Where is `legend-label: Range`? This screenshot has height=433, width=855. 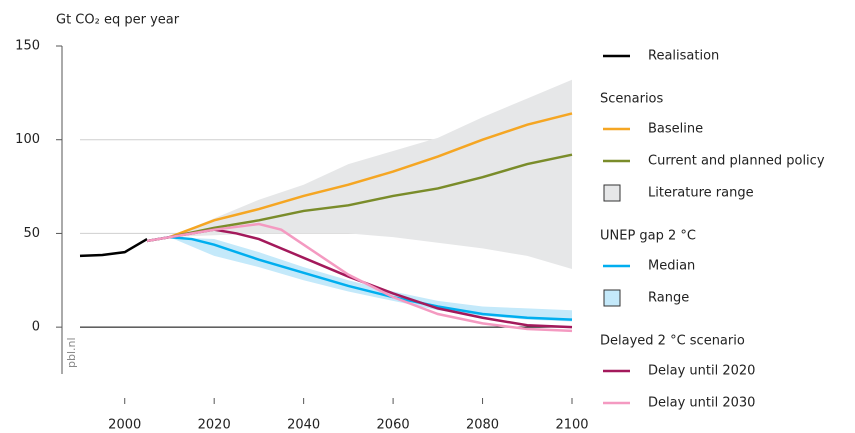
legend-label: Range is located at coordinates (668, 298).